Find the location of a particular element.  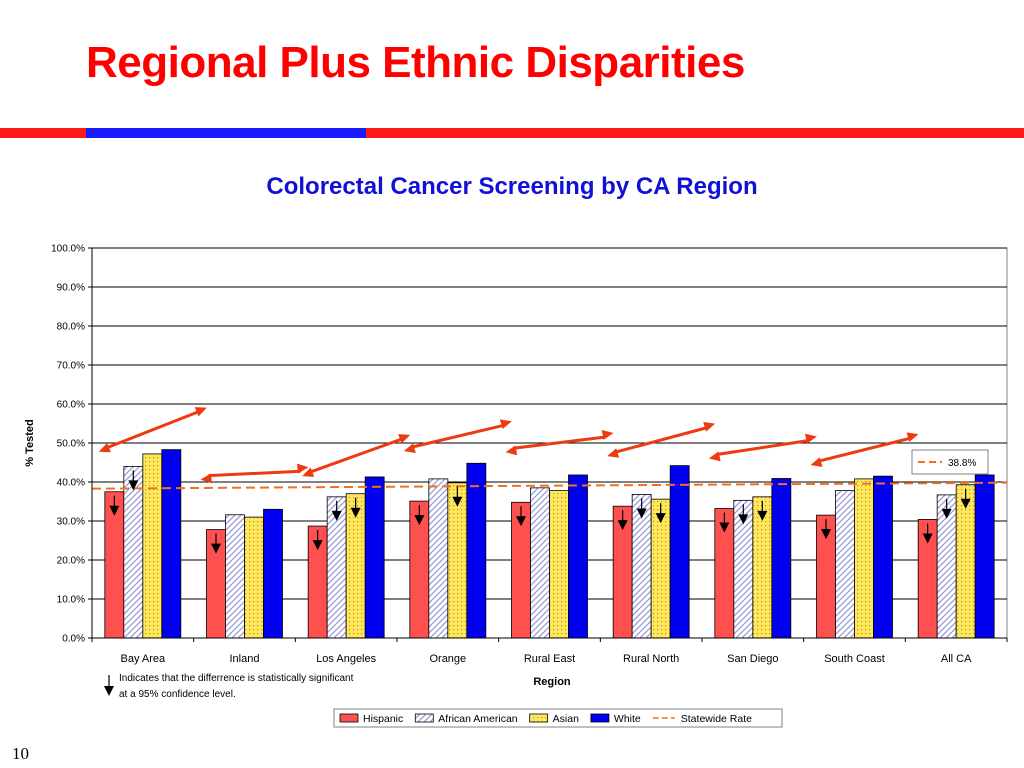

x-tick-label: Inland is located at coordinates (245, 659).